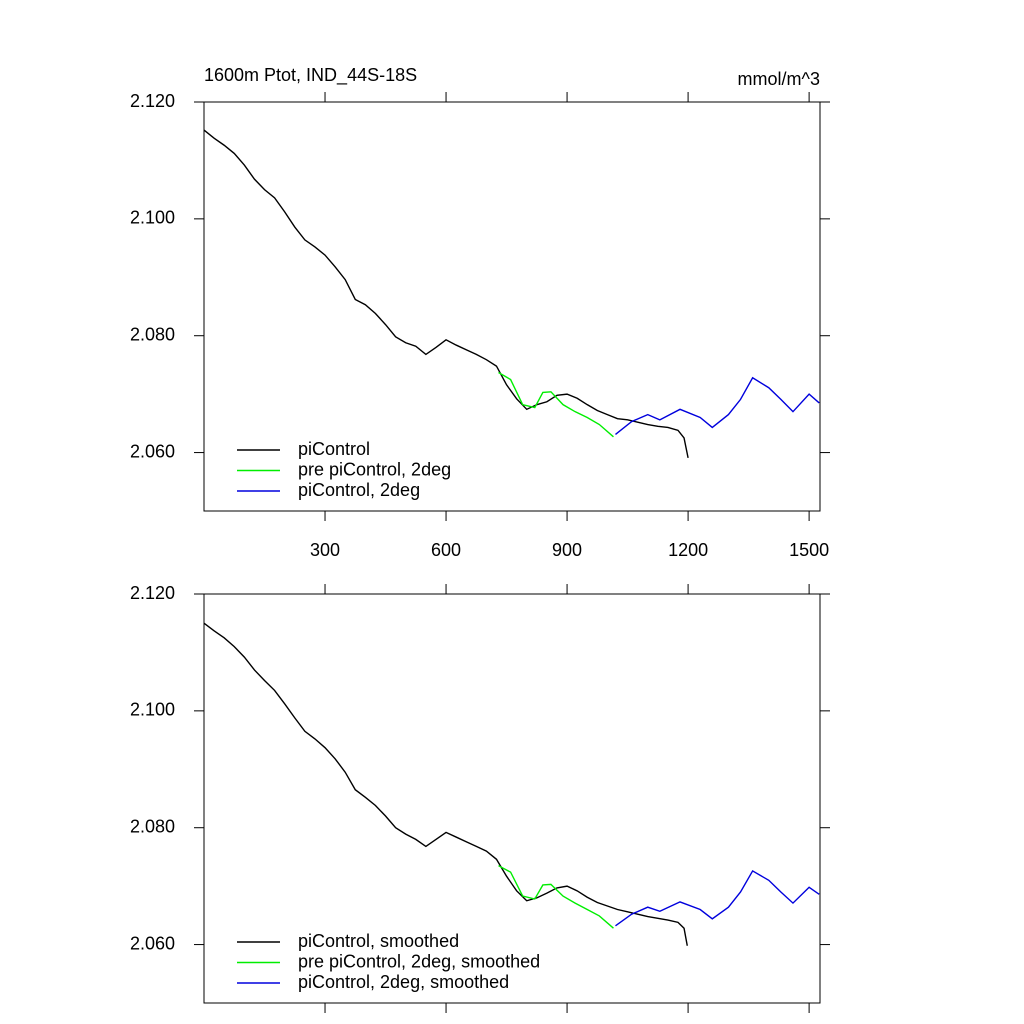  Describe the element at coordinates (325, 550) in the screenshot. I see `x-tick-label: 300` at that location.